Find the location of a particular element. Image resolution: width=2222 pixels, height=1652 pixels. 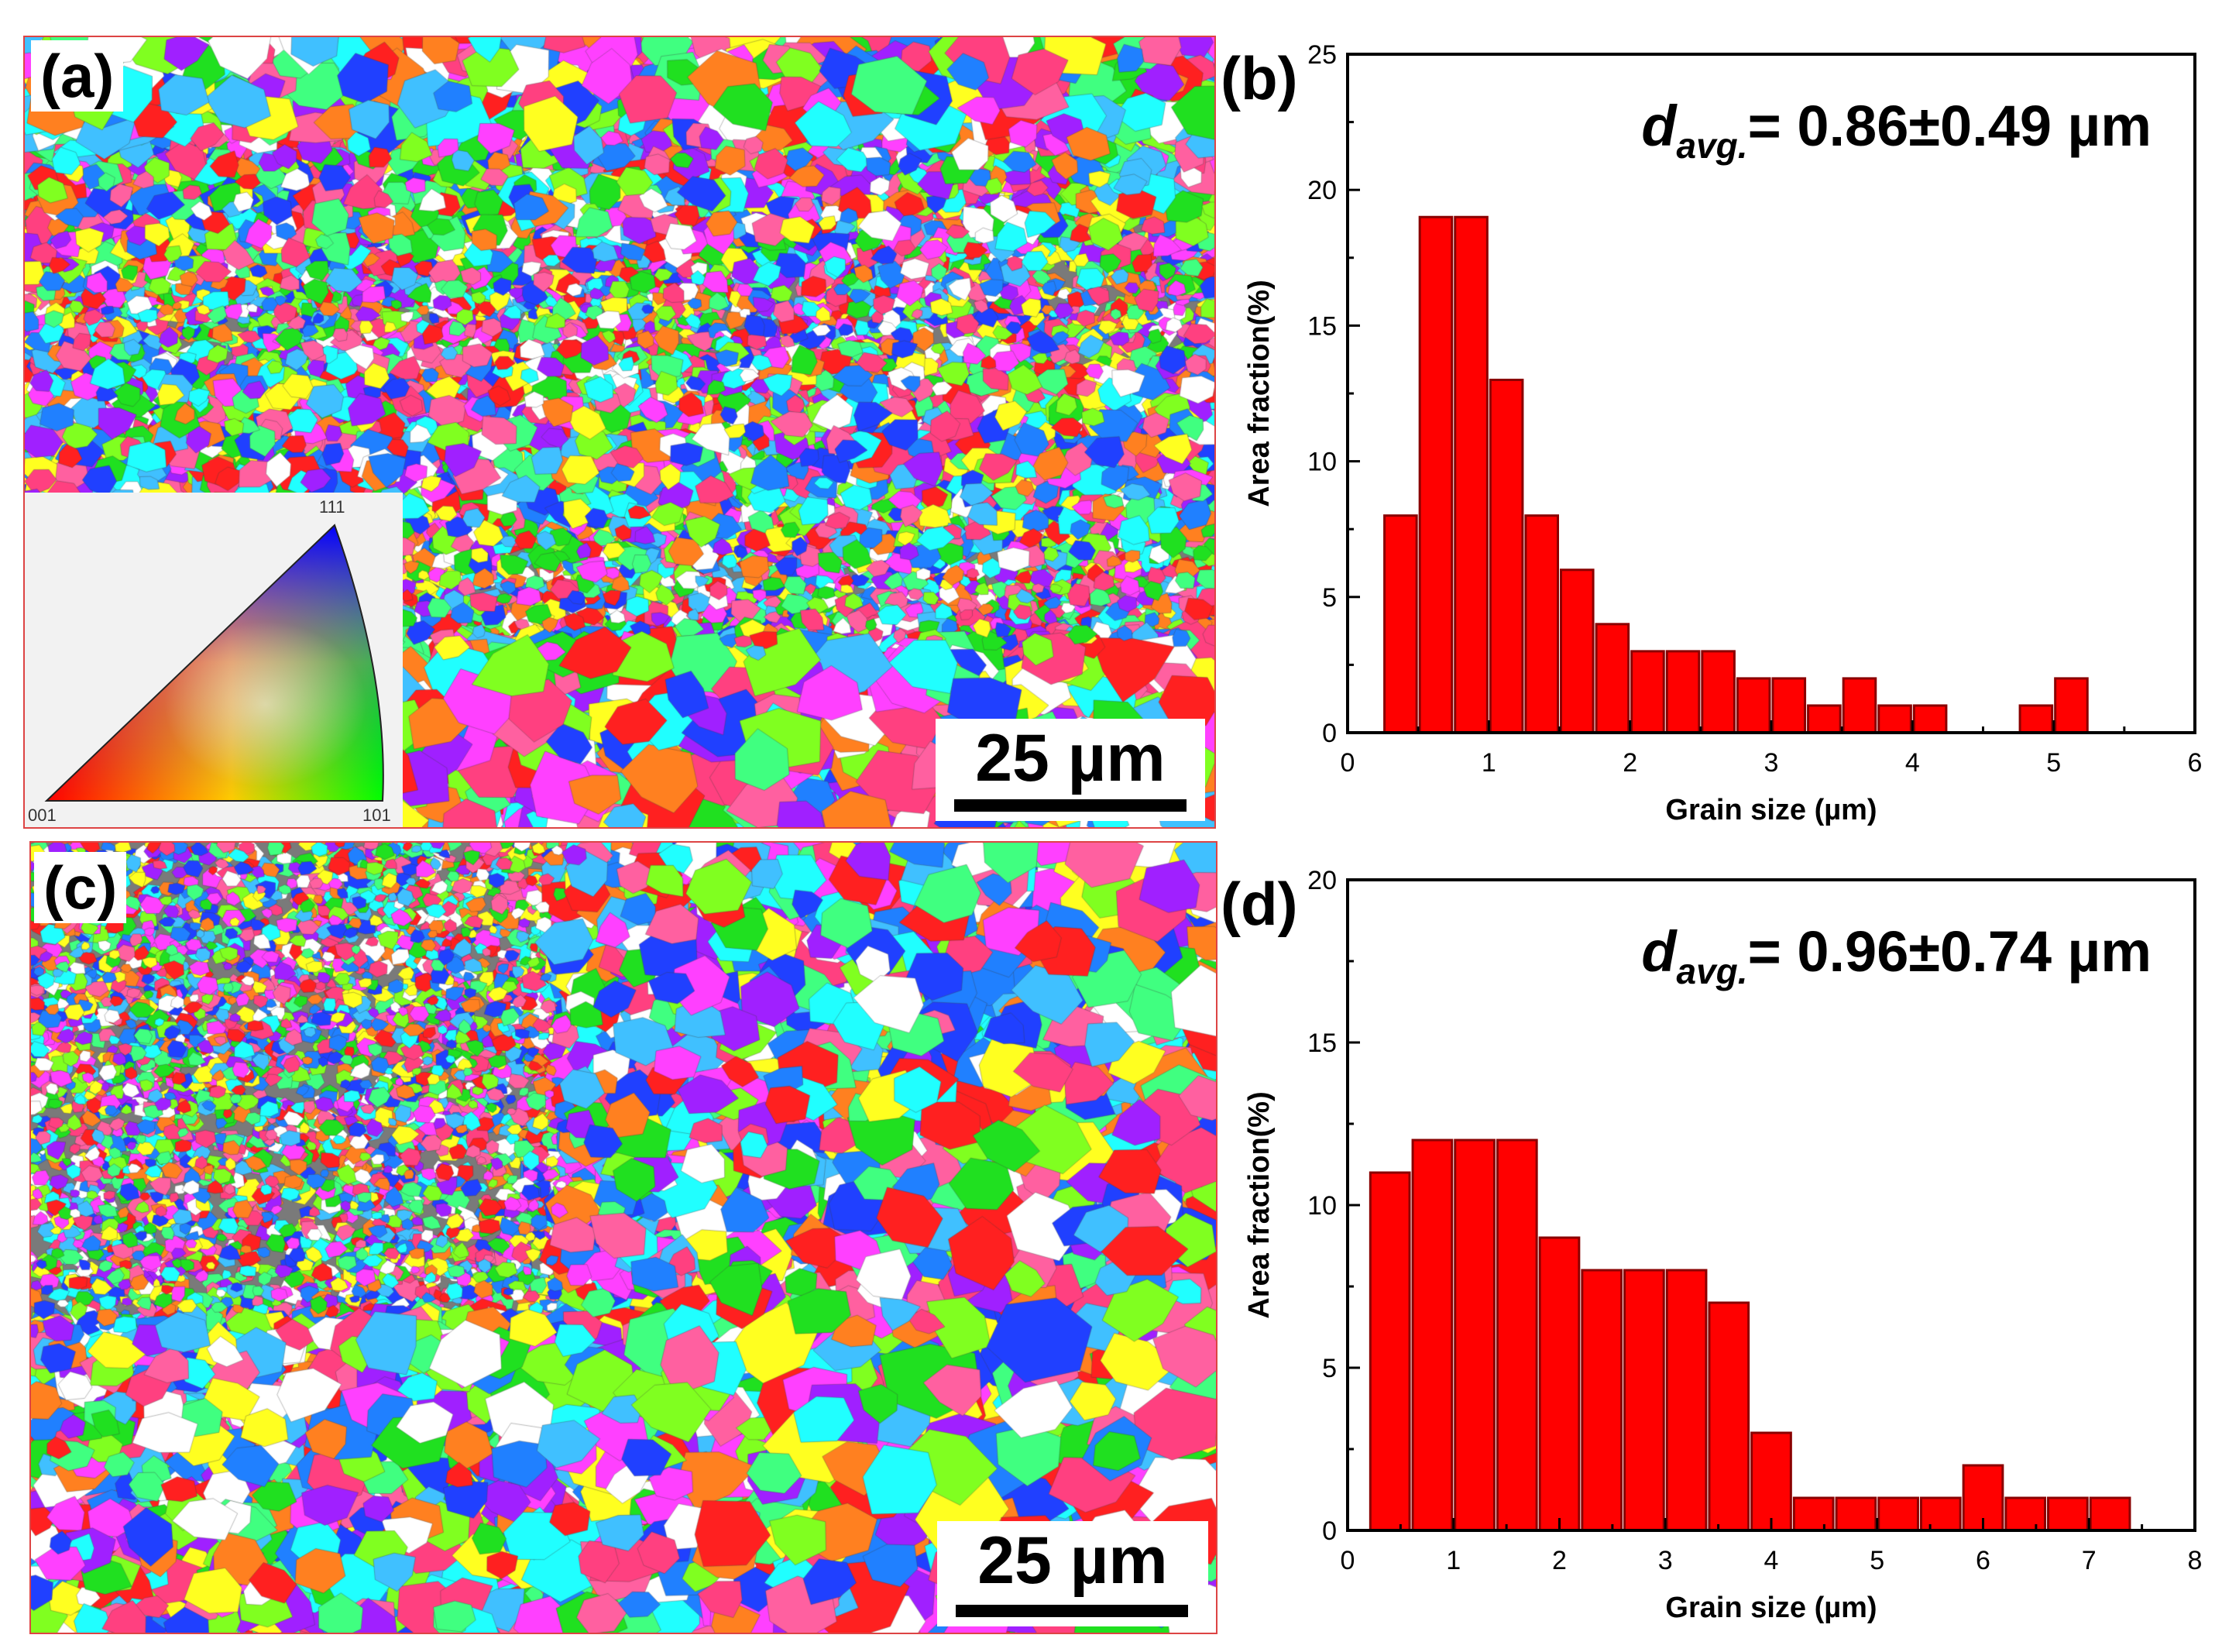

panel-label-c: (c) is located at coordinates (80, 887).